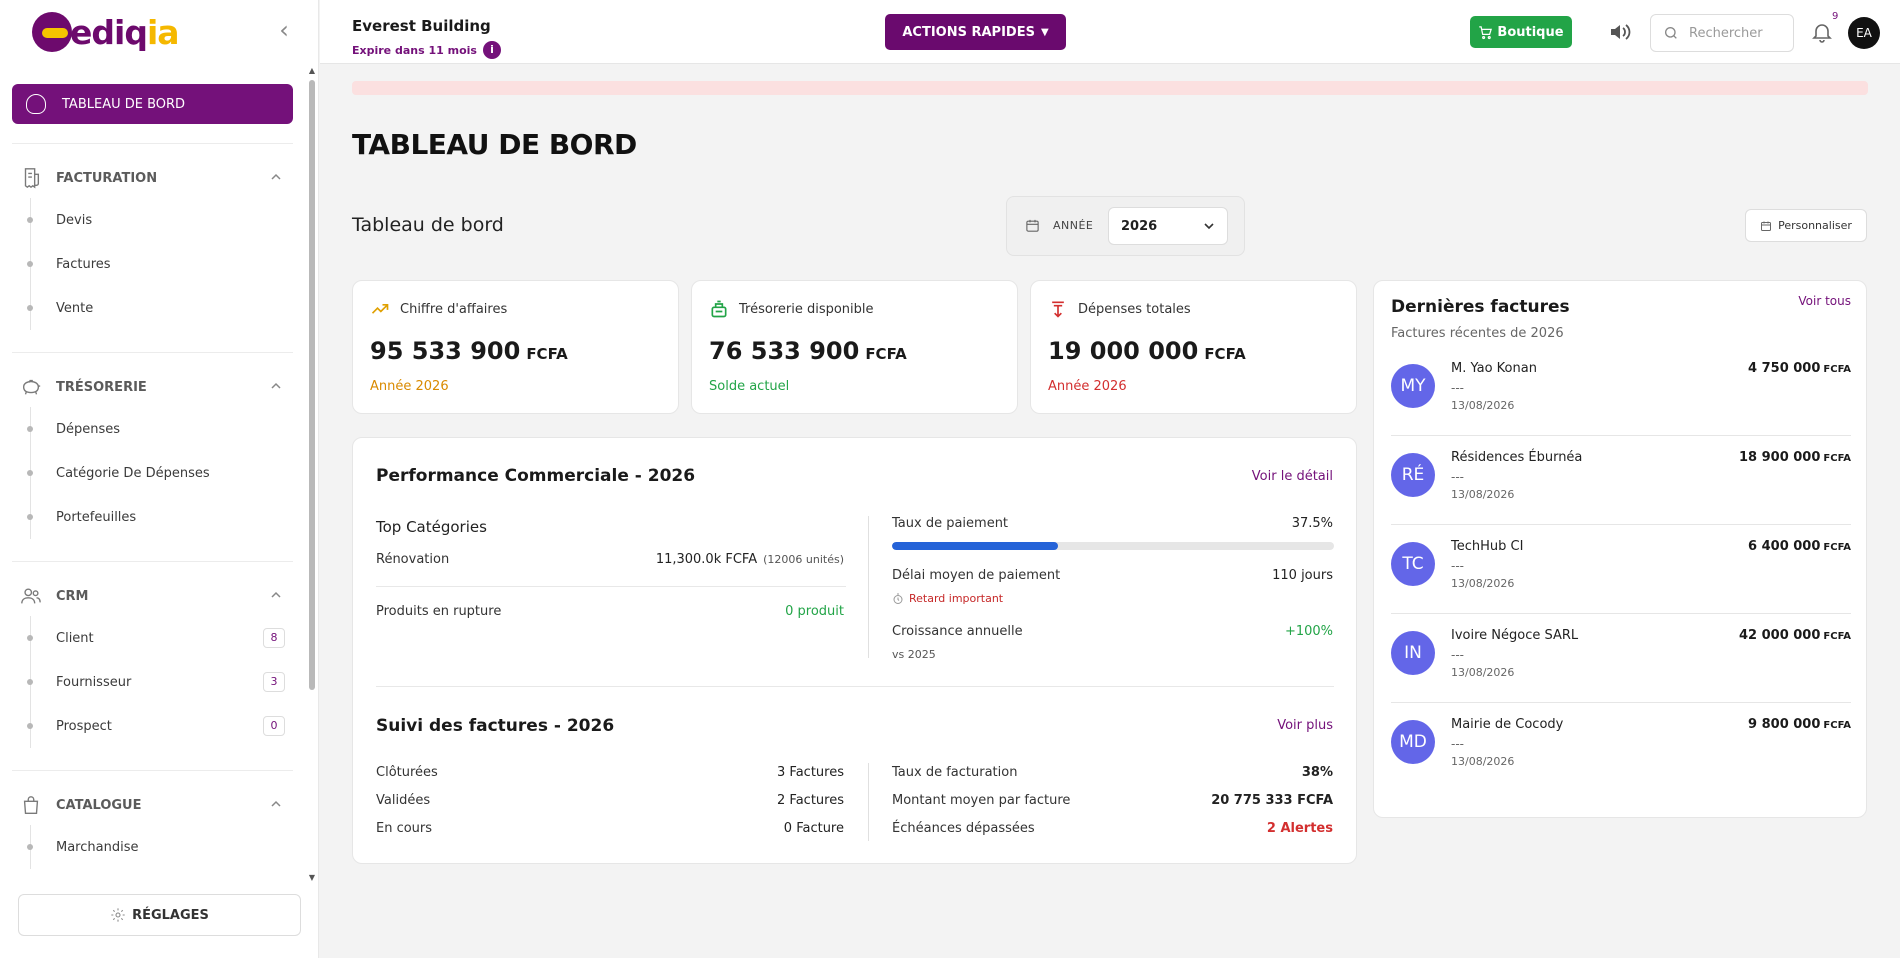 The width and height of the screenshot is (1900, 958). Describe the element at coordinates (1312, 523) in the screenshot. I see `payment-rate-value: 37.5%` at that location.